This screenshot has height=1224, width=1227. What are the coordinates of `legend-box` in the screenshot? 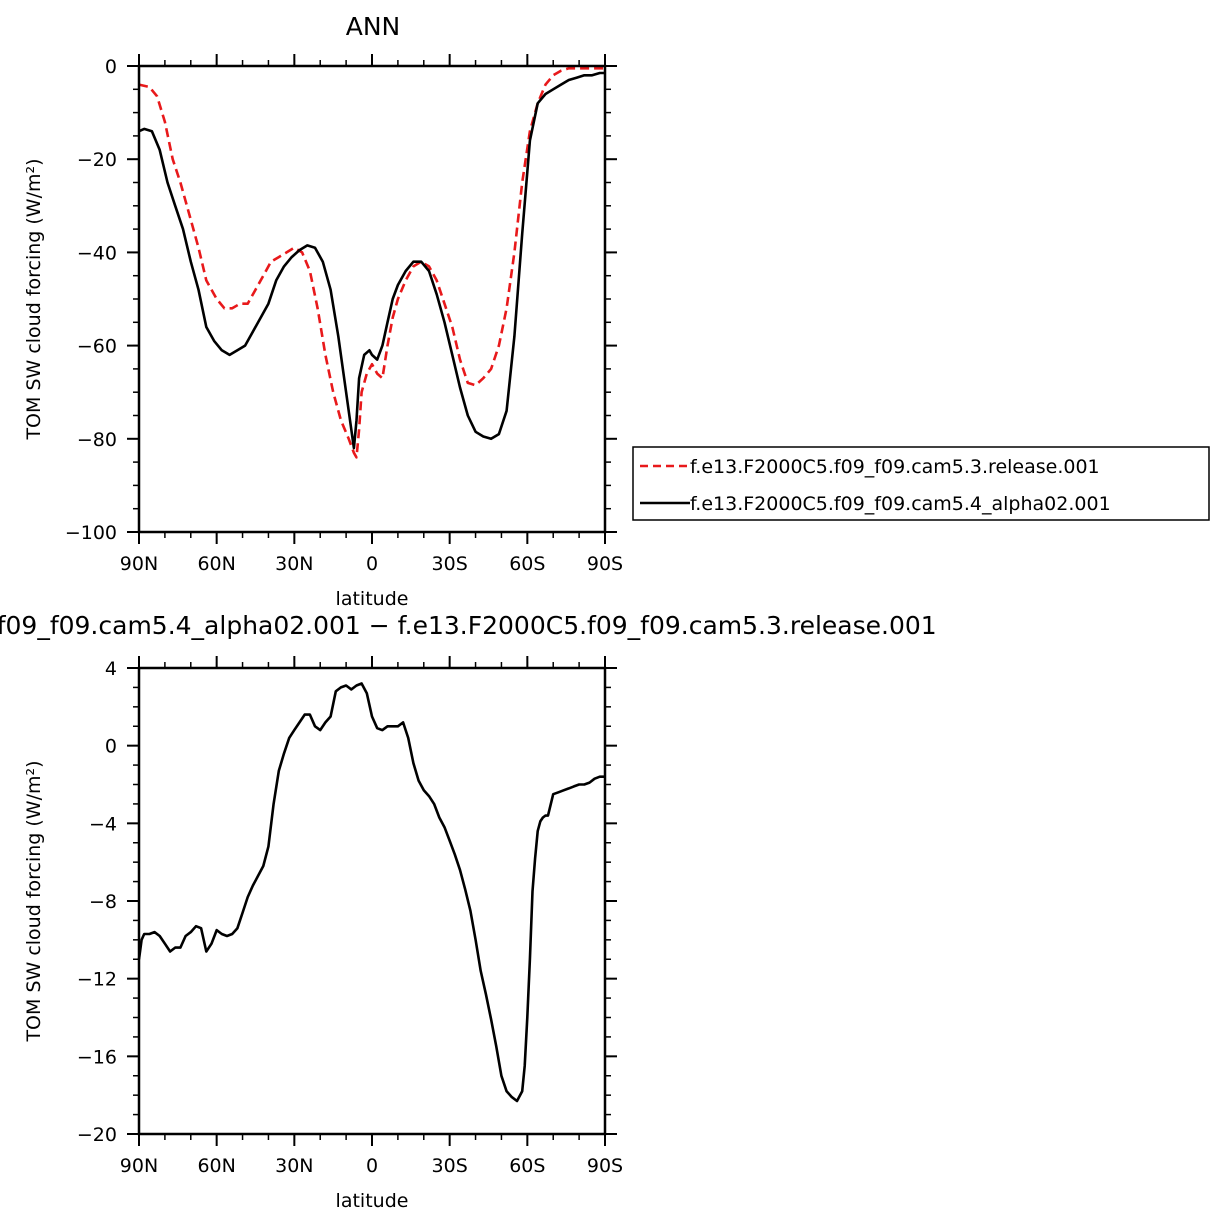 It's located at (921, 483).